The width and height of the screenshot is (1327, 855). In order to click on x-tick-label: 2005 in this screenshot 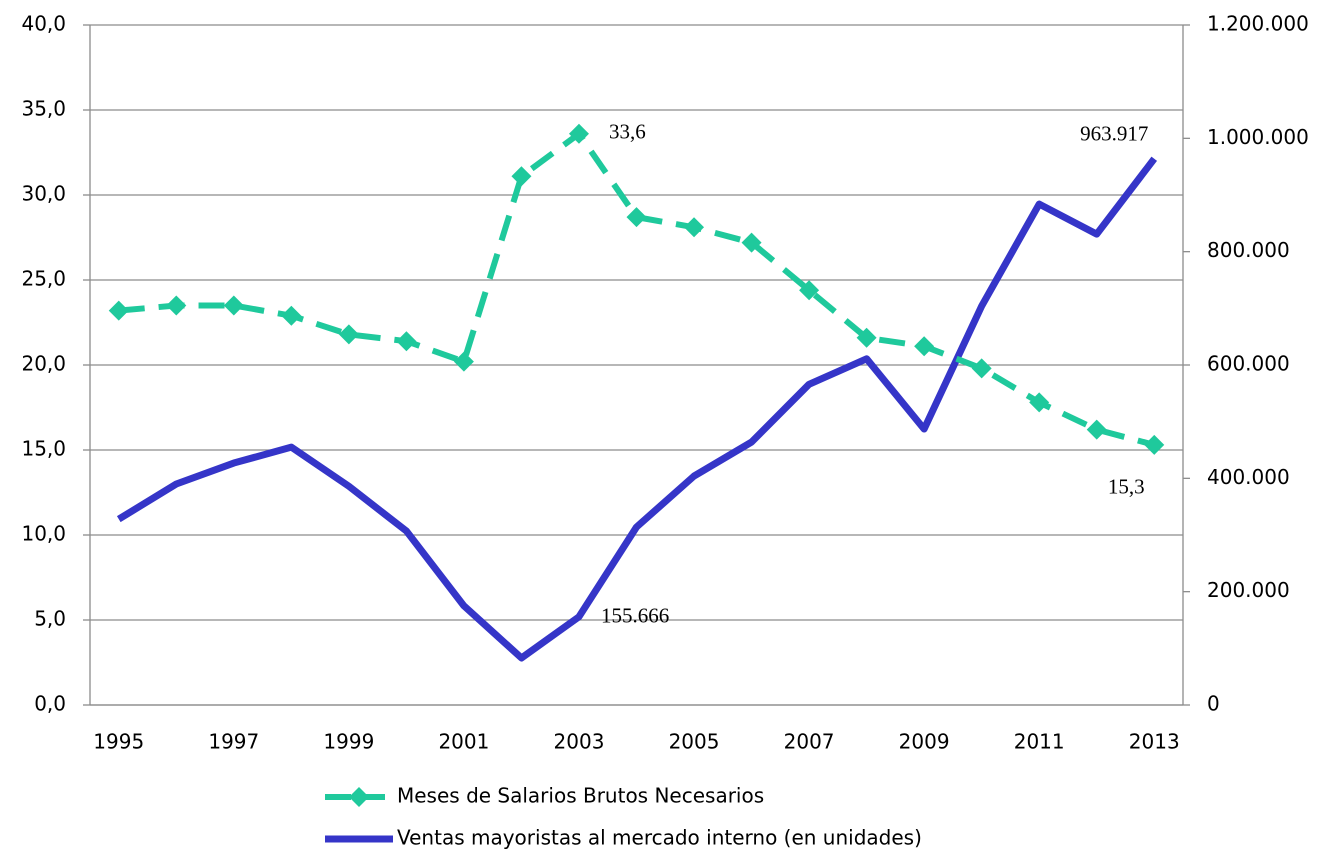, I will do `click(694, 742)`.